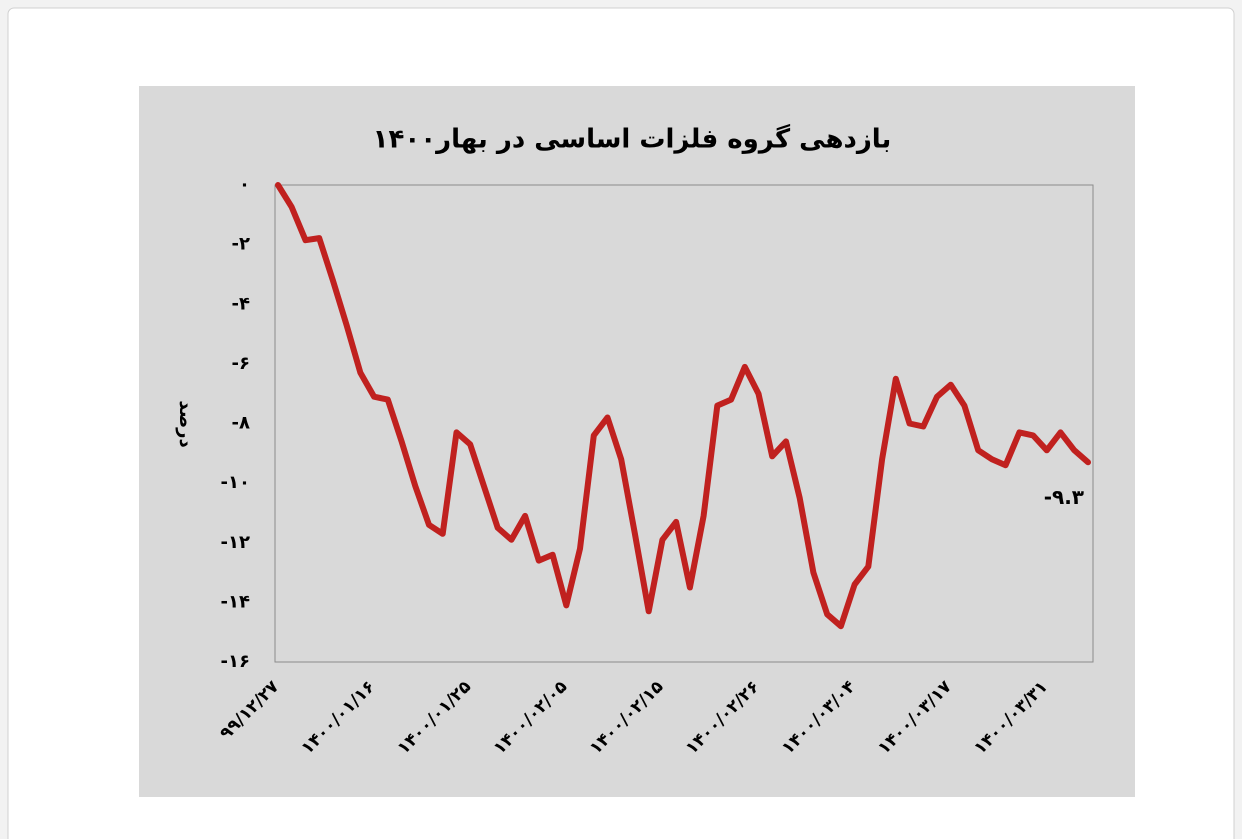  What do you see at coordinates (235, 542) in the screenshot?
I see `y-tick-label: -۱۲` at bounding box center [235, 542].